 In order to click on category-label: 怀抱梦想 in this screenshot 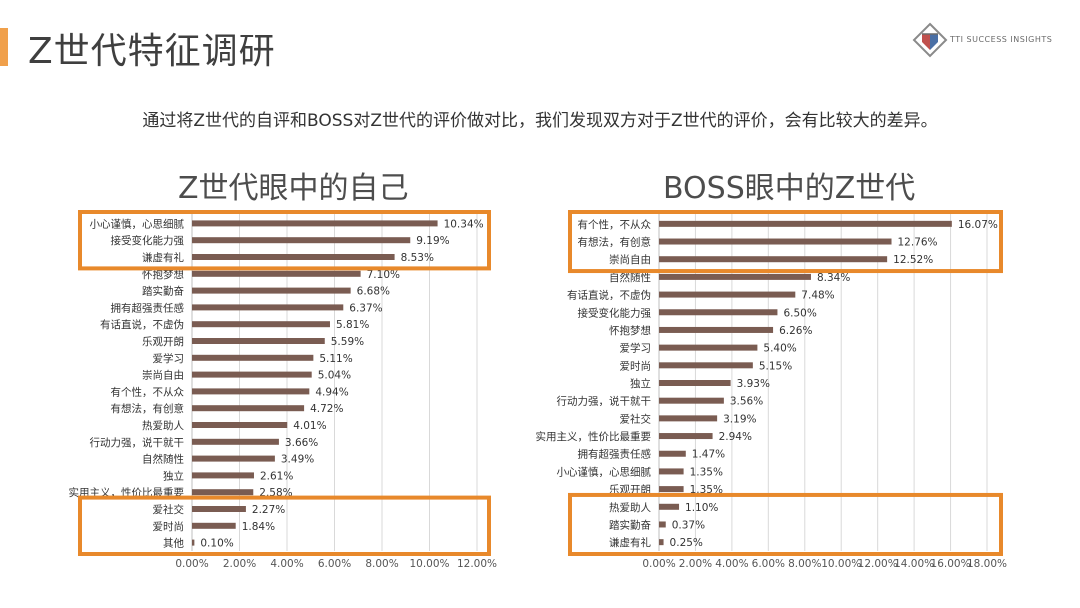, I will do `click(630, 330)`.